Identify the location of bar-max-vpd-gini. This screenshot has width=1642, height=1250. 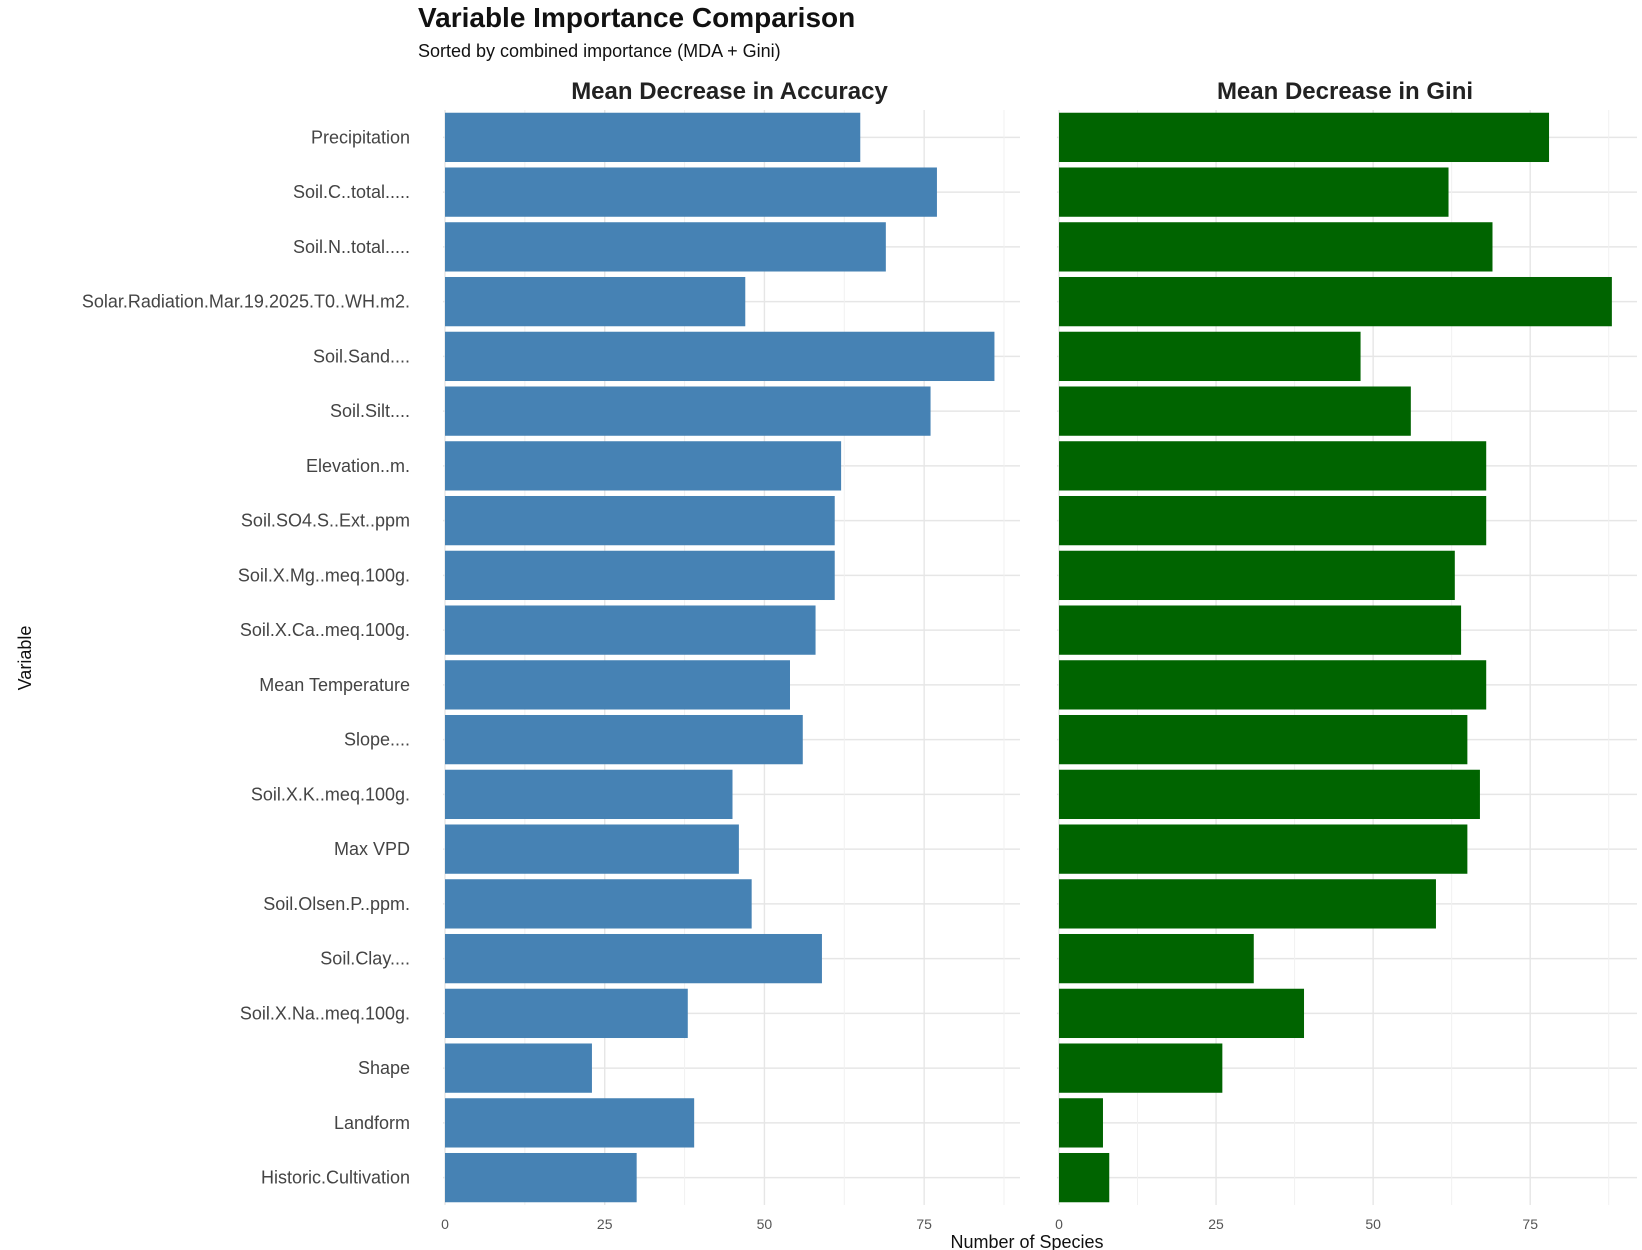
(1263, 849).